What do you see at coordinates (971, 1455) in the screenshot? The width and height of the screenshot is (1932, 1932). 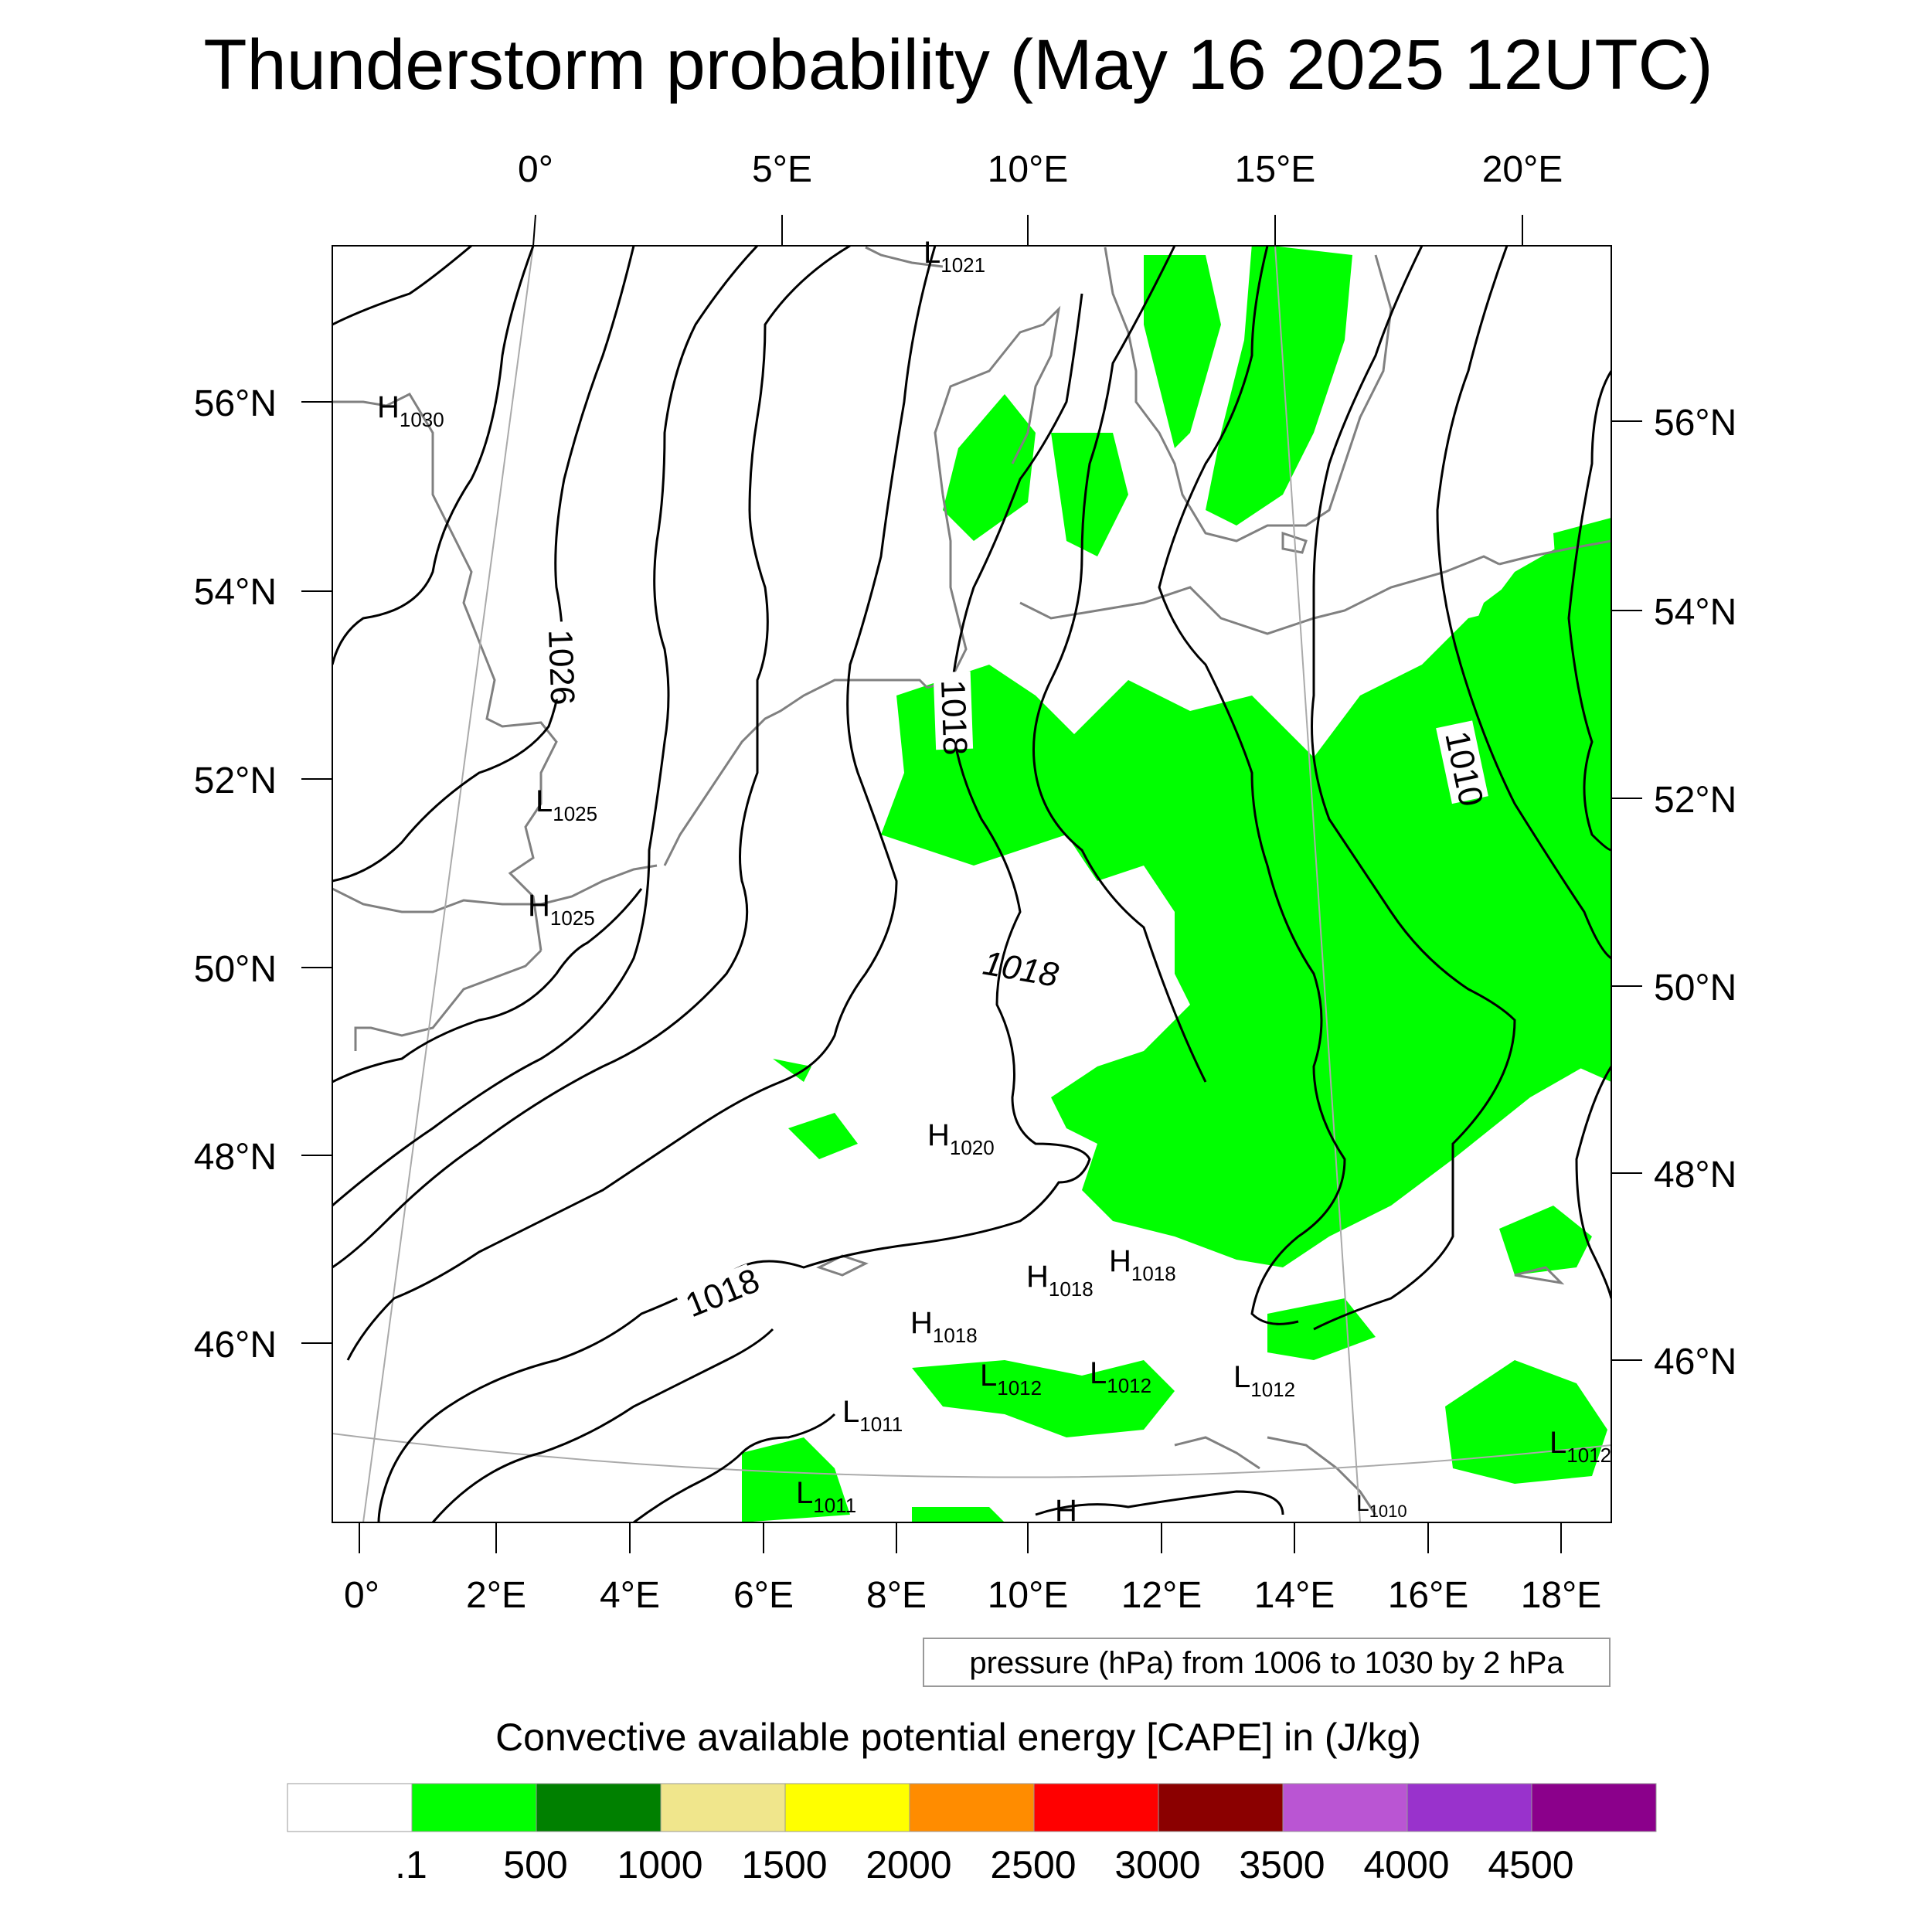 I see `parallel-45n` at bounding box center [971, 1455].